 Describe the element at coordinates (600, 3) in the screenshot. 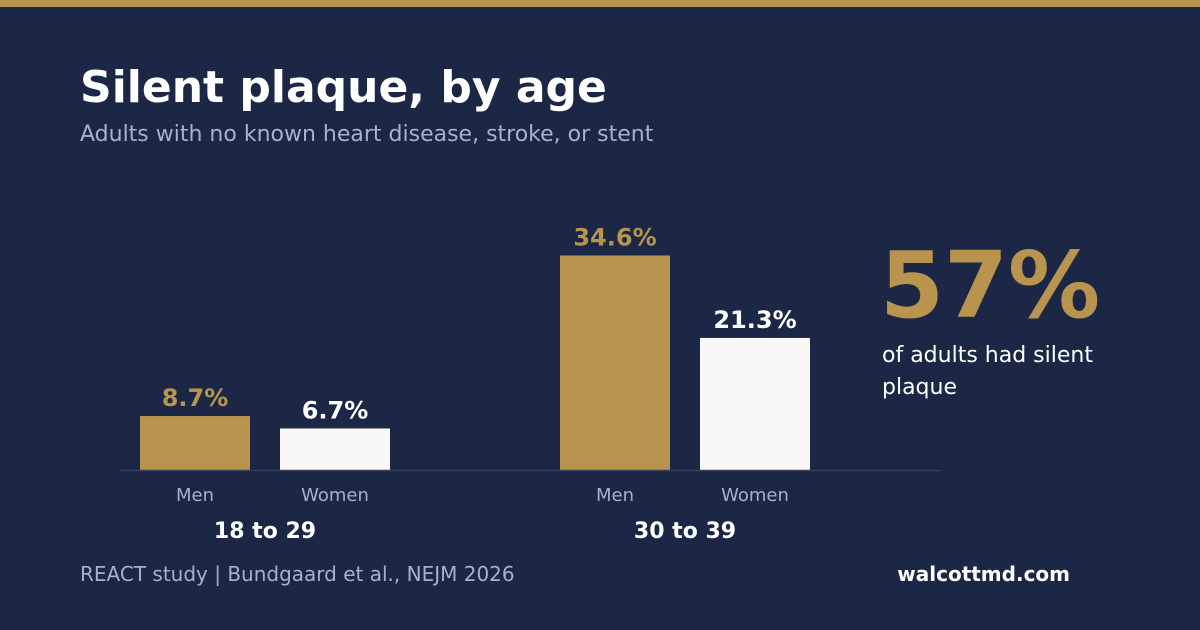

I see `top-accent-bar` at that location.